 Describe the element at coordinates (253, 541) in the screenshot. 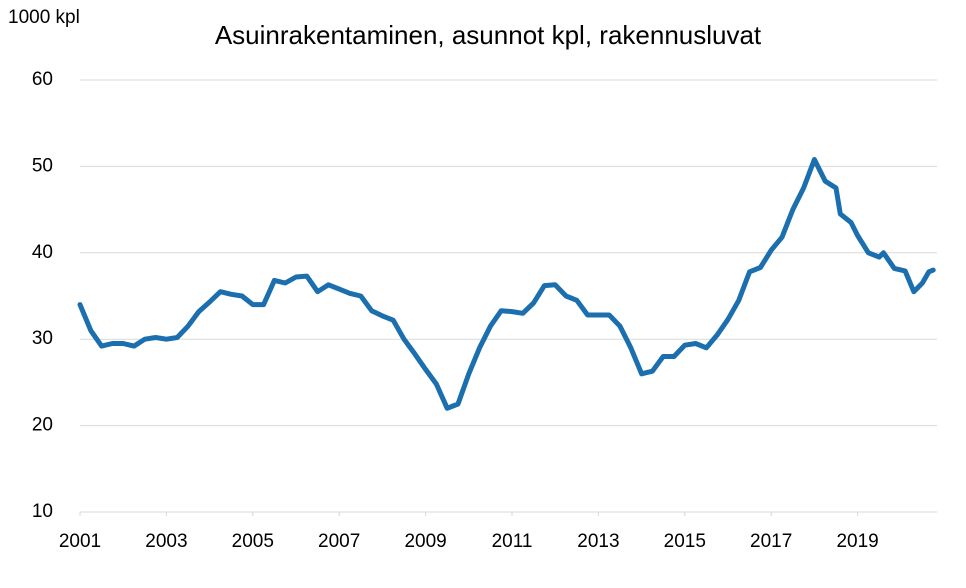

I see `x-tick-label: 2005` at that location.